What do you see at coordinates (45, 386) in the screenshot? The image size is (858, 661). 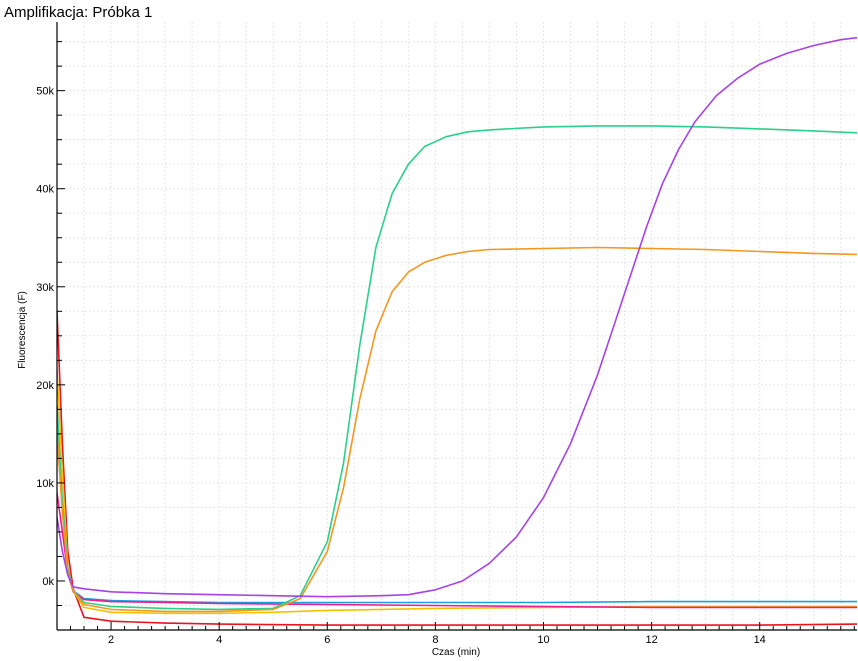 I see `y-tick-label: 20k` at bounding box center [45, 386].